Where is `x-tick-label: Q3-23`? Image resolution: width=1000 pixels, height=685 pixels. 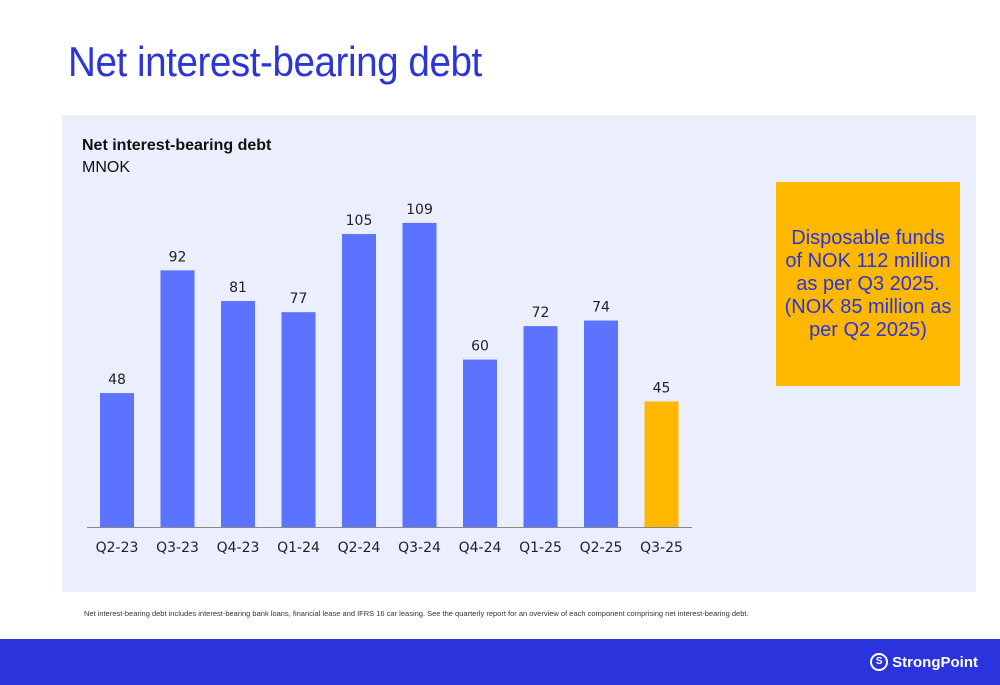 x-tick-label: Q3-23 is located at coordinates (177, 548).